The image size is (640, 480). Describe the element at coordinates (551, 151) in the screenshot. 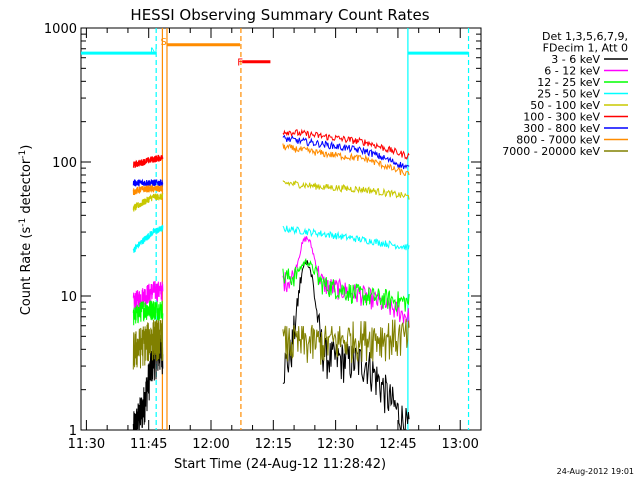

I see `legend-label: 7000 - 20000 keV` at that location.